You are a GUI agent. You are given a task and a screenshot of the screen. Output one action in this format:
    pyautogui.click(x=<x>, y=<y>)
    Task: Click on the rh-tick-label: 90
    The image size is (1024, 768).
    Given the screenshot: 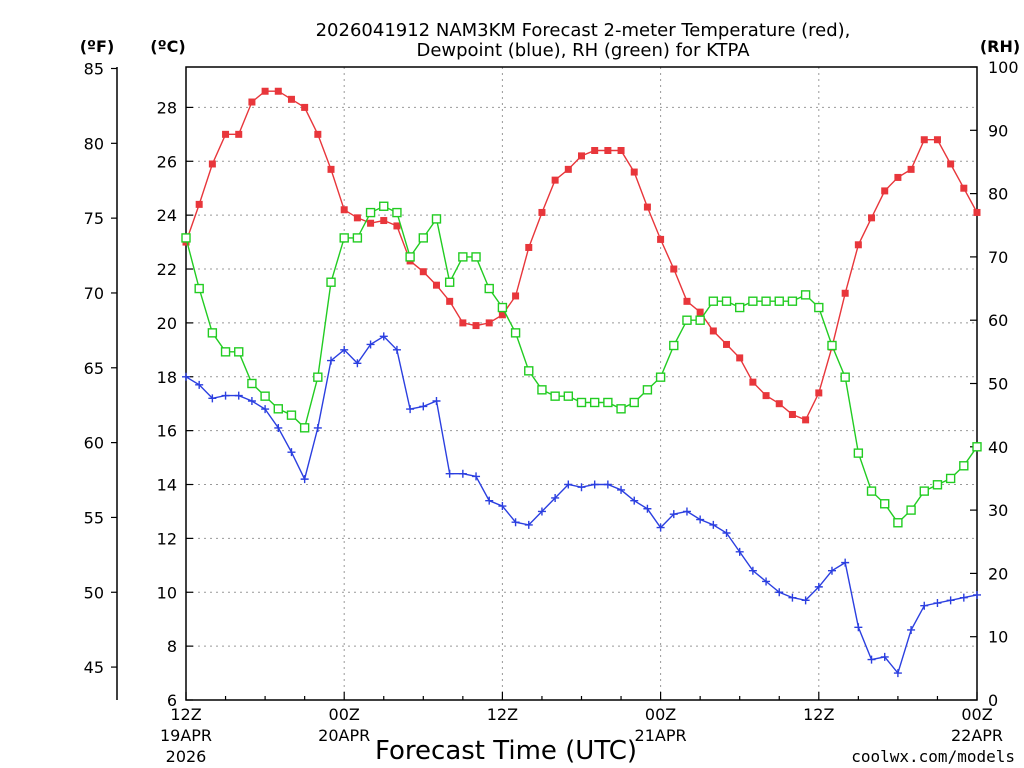 What is the action you would take?
    pyautogui.click(x=998, y=130)
    